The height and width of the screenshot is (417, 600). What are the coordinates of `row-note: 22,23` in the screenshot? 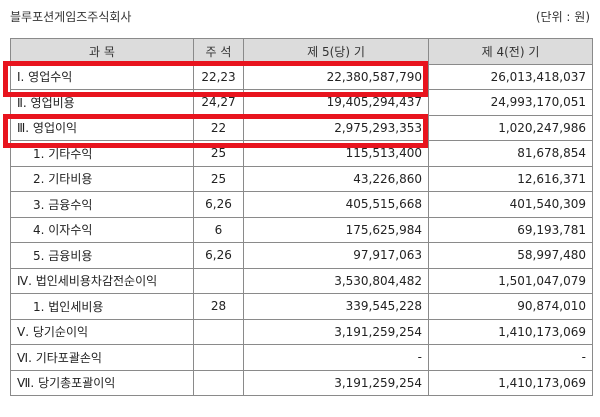 It's located at (218, 76).